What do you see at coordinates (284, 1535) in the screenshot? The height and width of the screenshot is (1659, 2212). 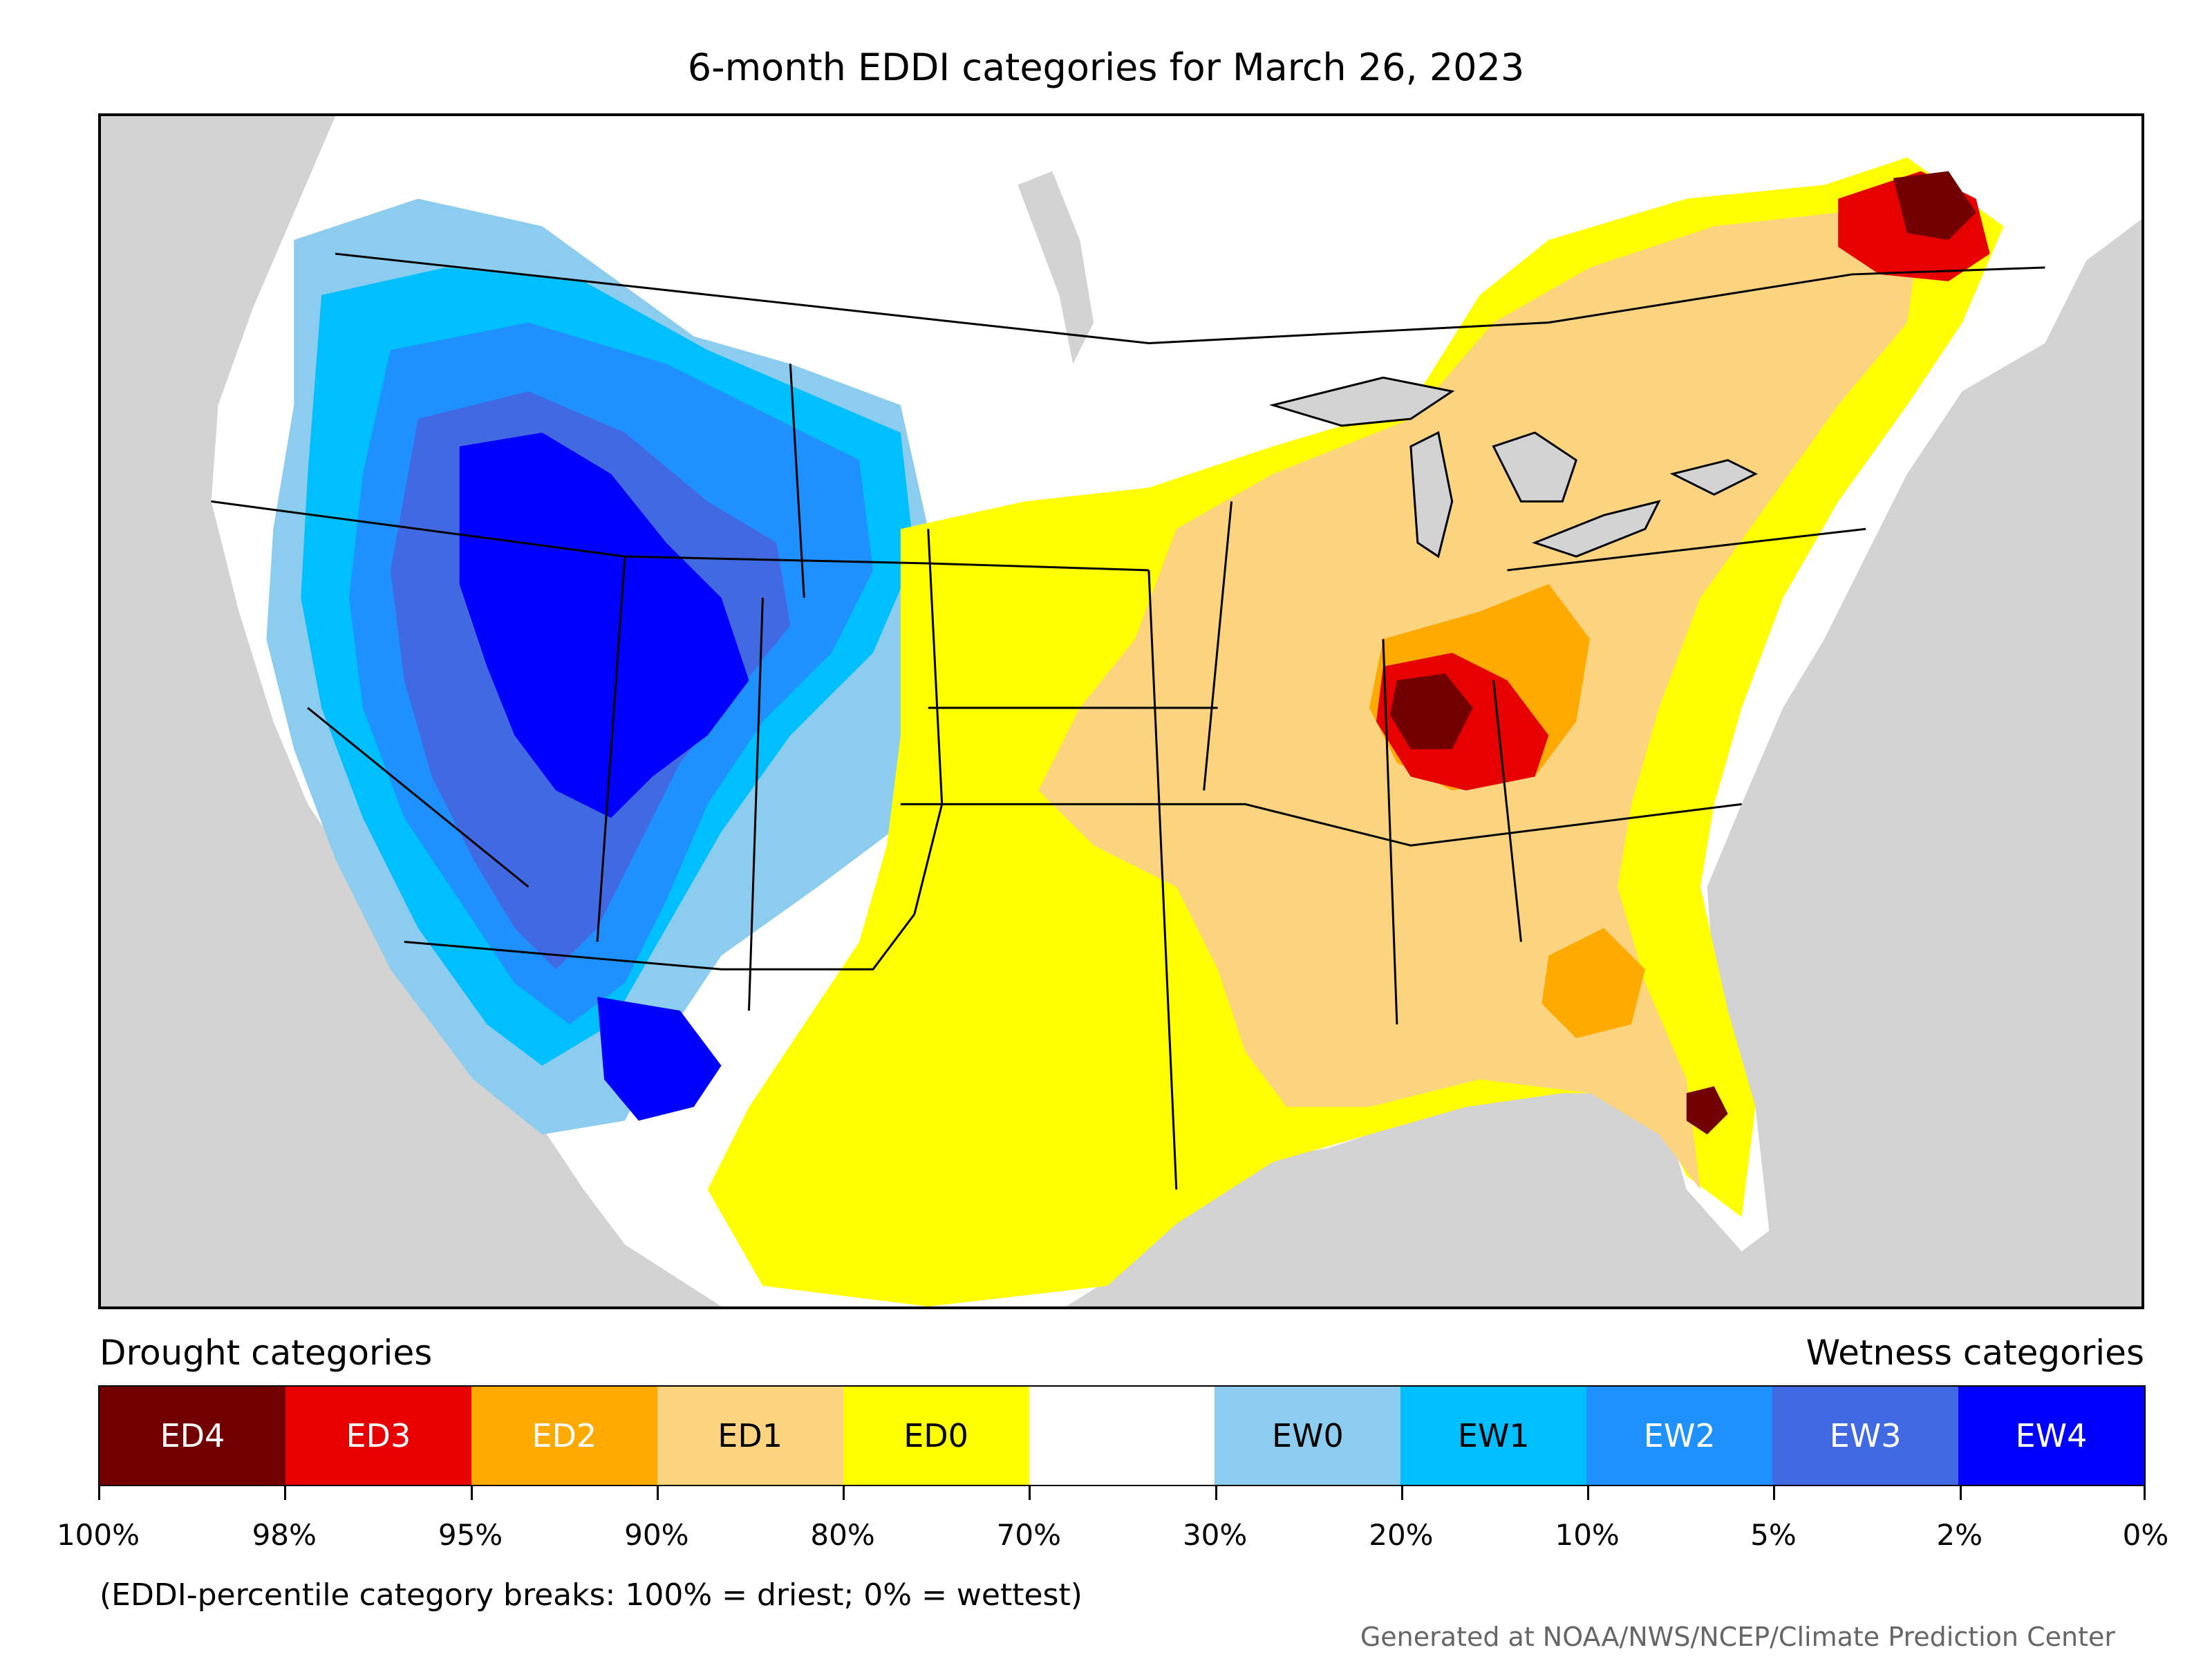 I see `colorbar-tick-label: 98%` at bounding box center [284, 1535].